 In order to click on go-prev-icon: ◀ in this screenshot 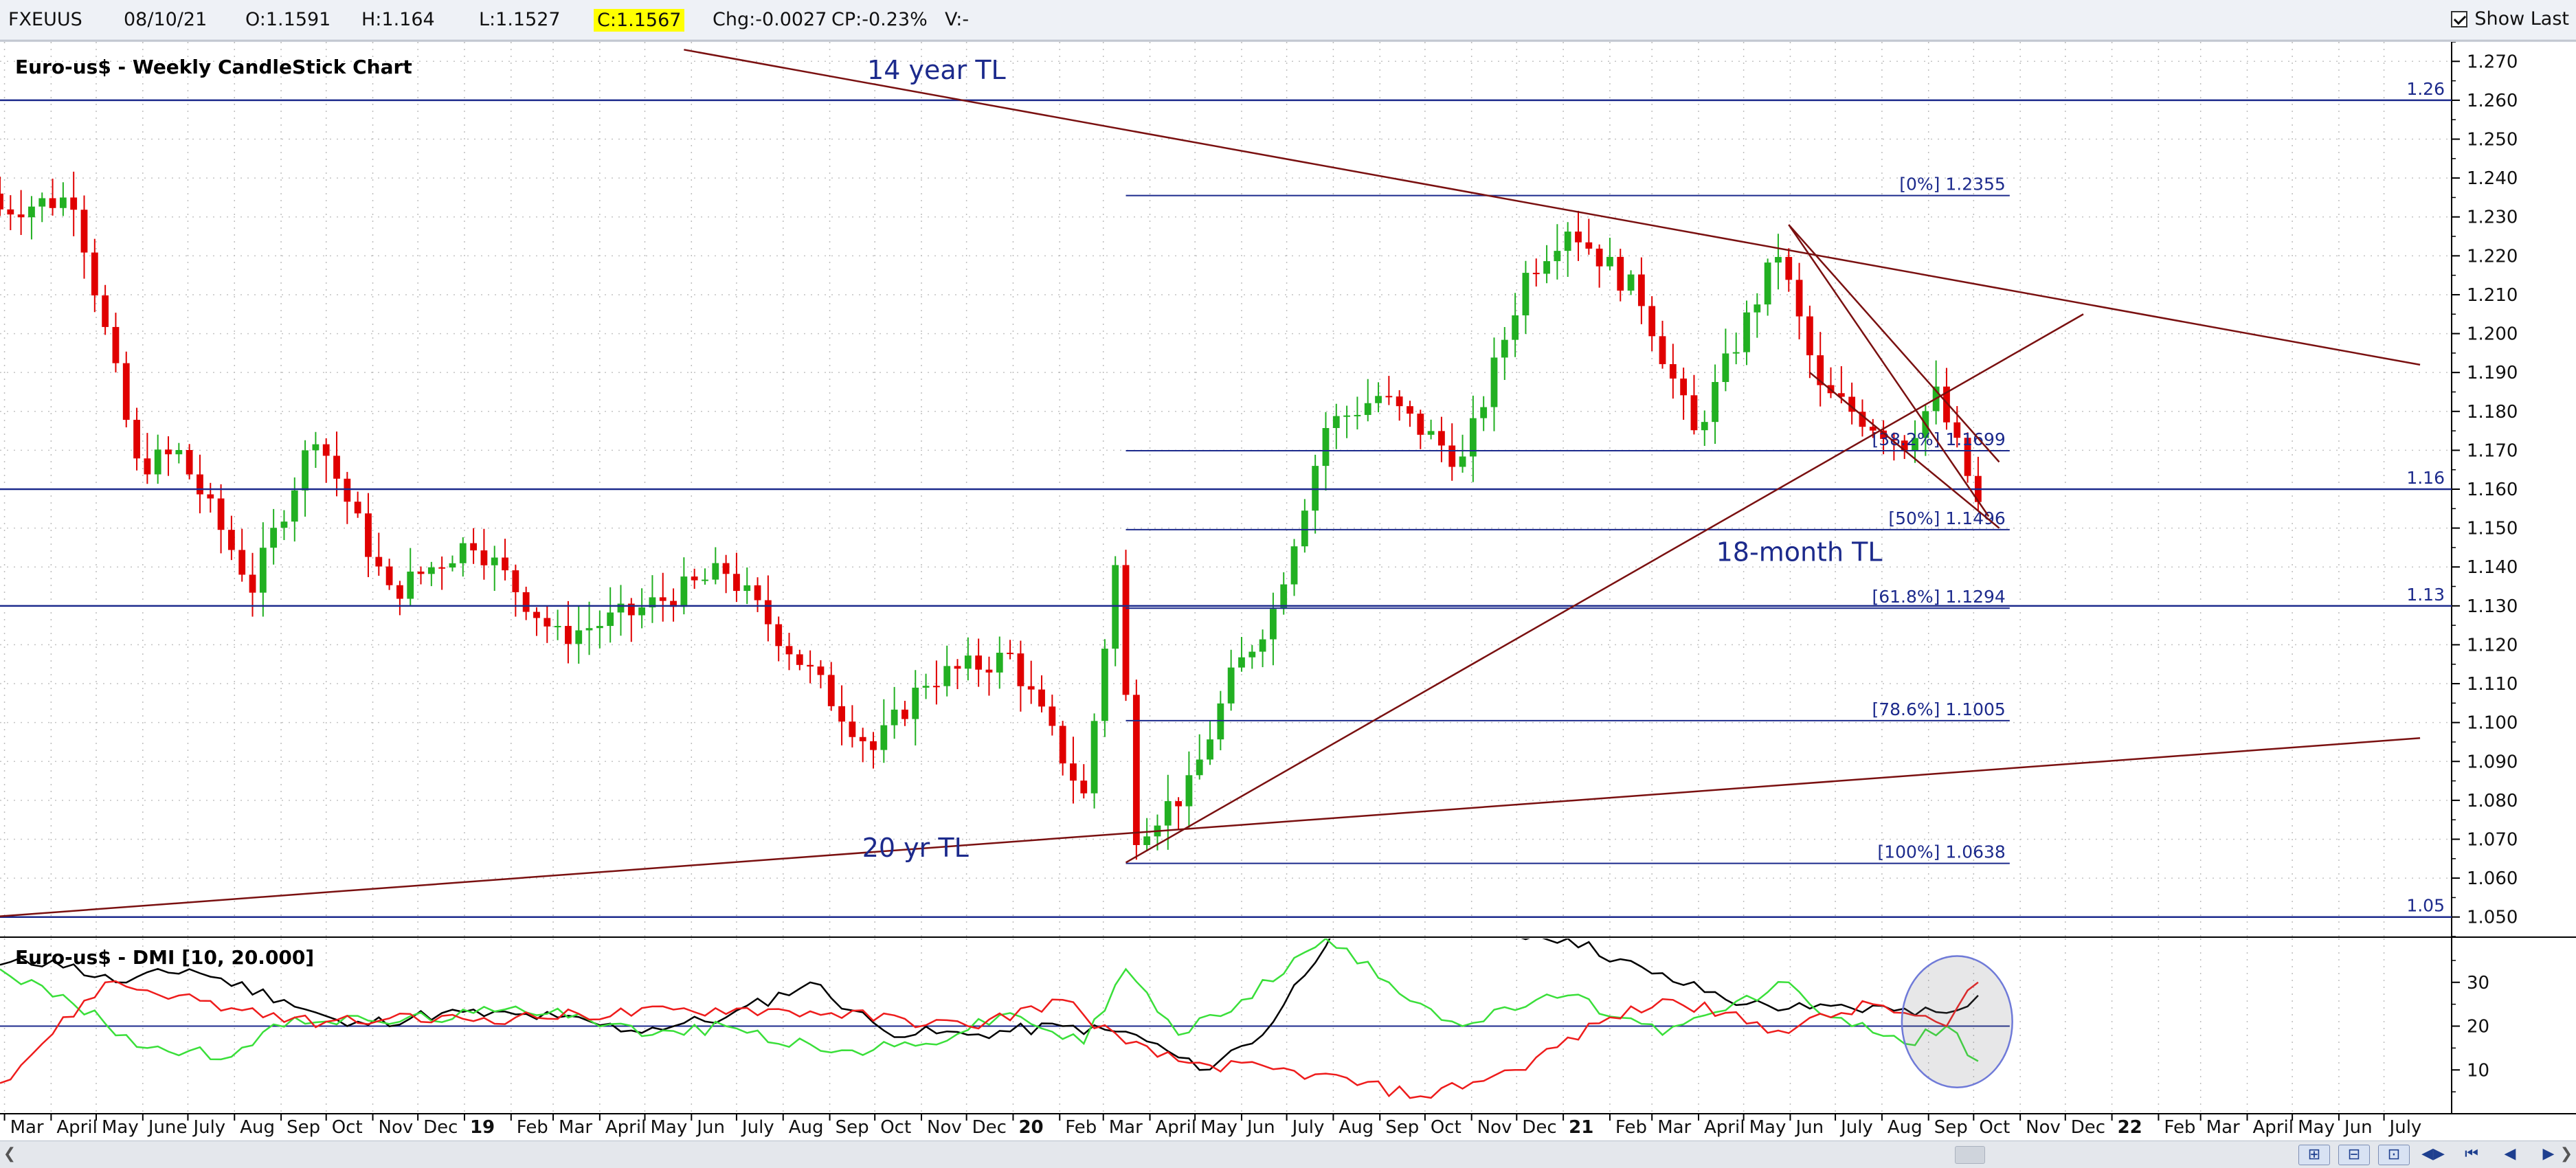, I will do `click(2510, 1154)`.